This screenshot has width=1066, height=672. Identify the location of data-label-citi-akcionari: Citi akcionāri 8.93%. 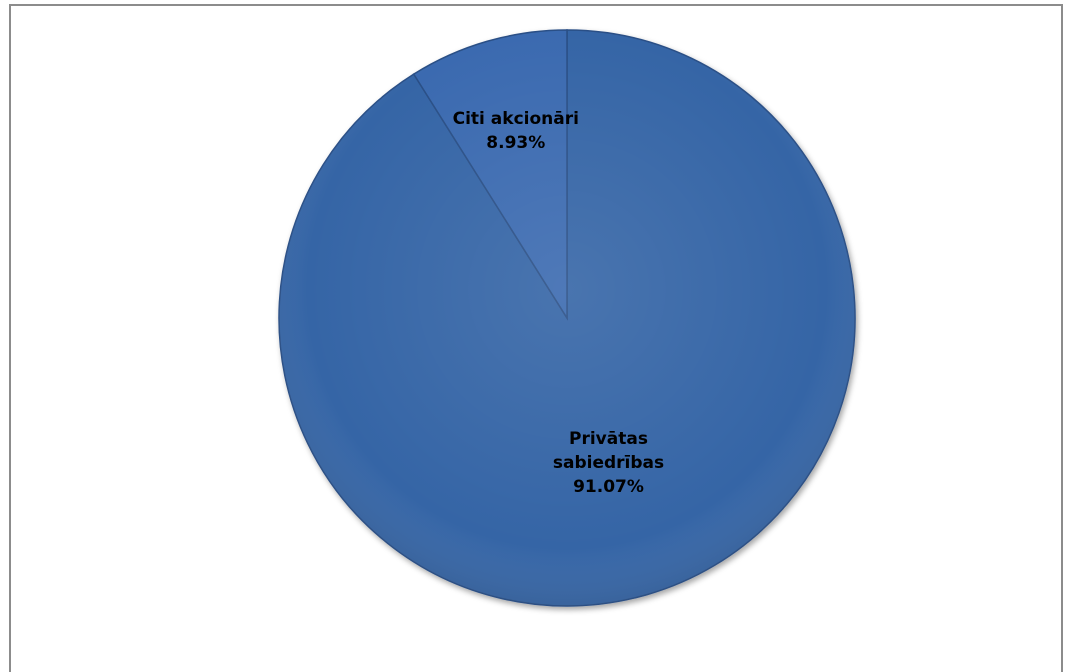
(516, 131).